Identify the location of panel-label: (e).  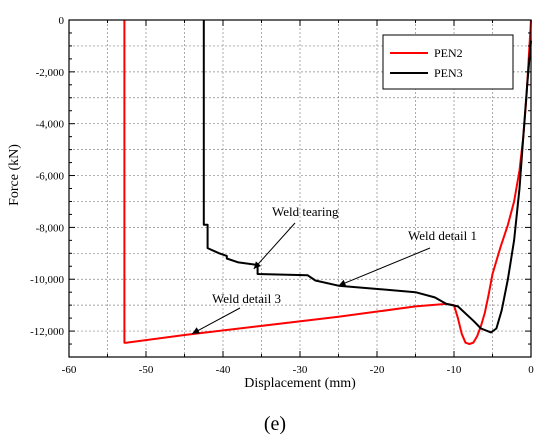
(275, 424).